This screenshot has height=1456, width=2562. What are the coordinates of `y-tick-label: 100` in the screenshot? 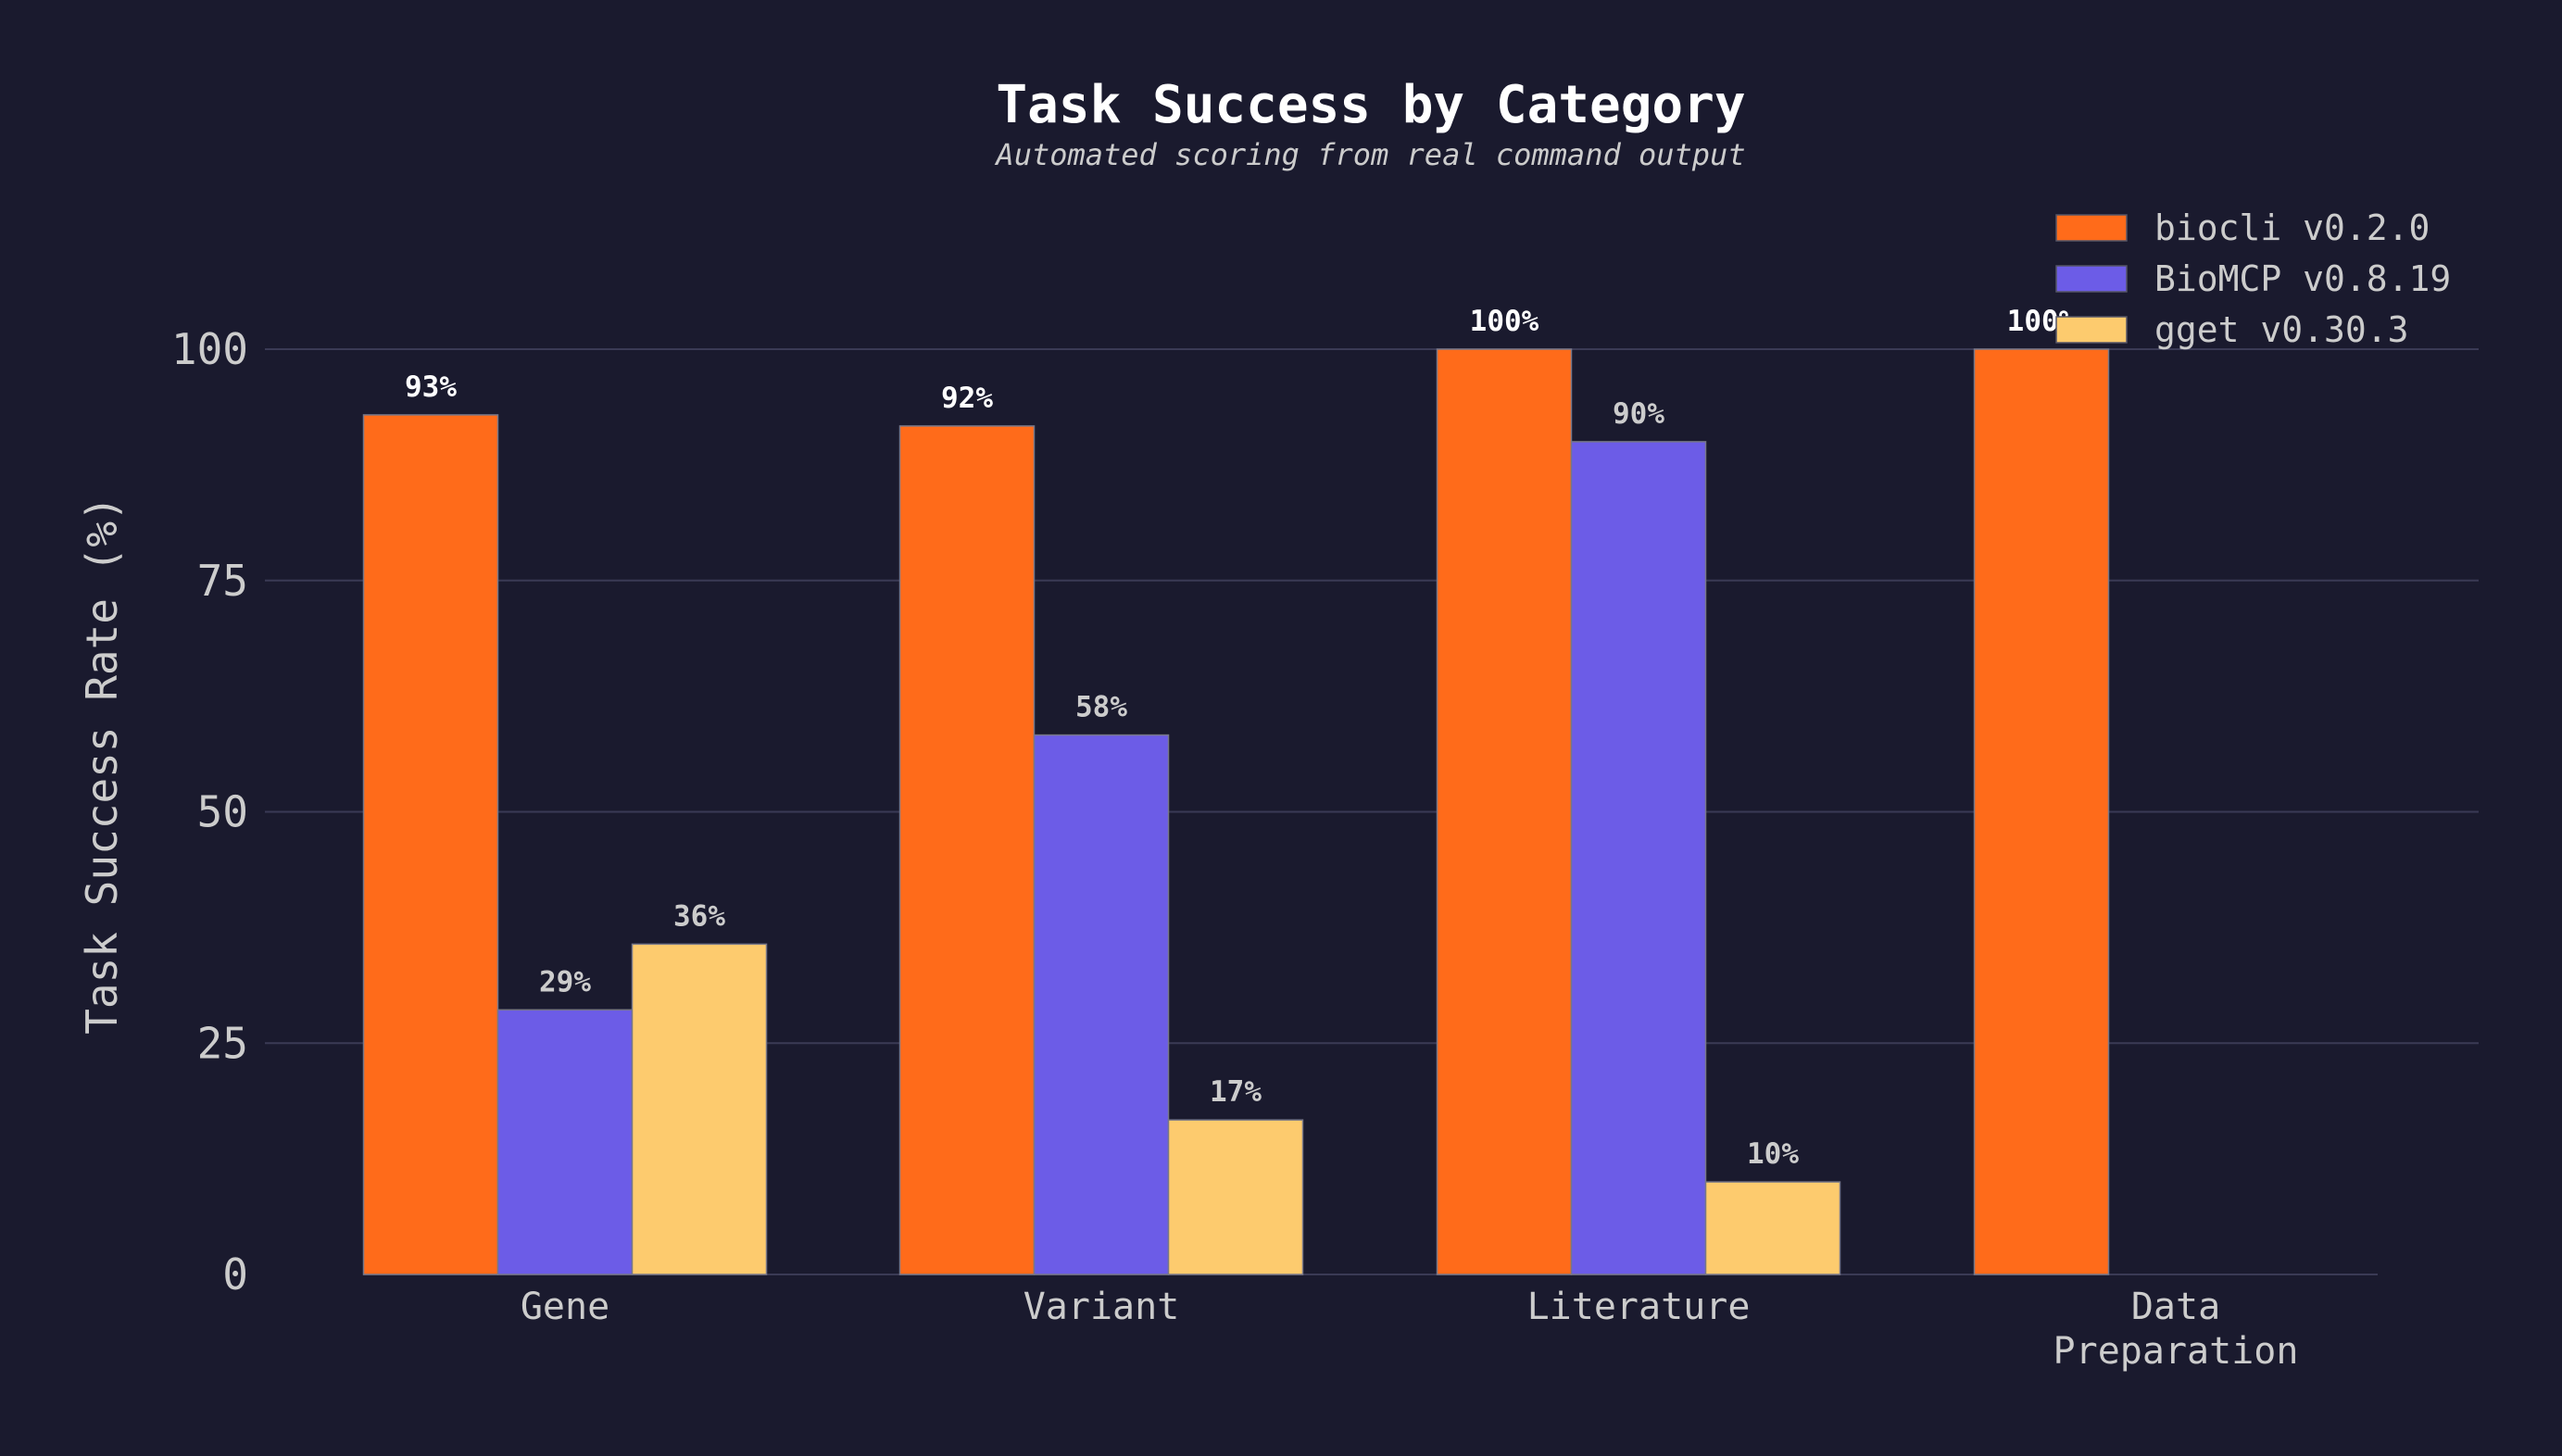 It's located at (210, 349).